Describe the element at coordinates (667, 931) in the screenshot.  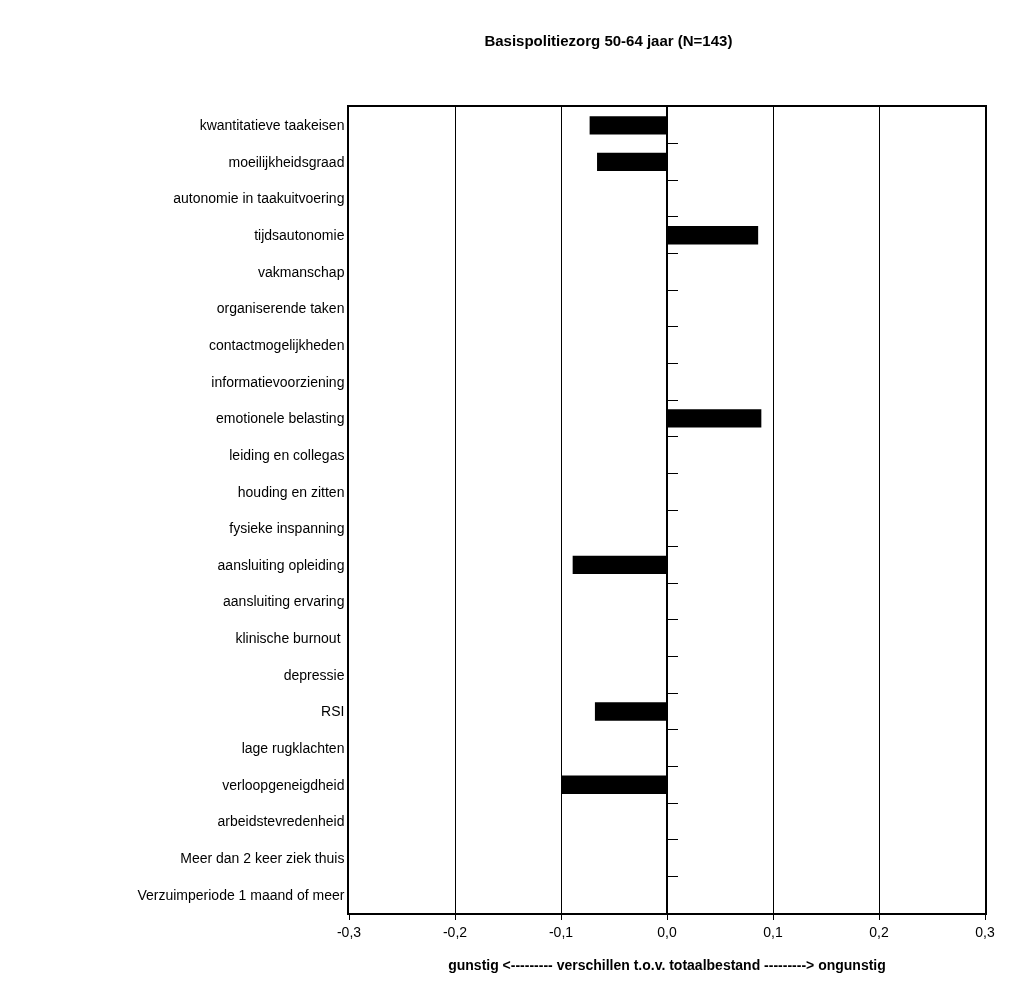
I see `x-tick-label: 0,0` at that location.